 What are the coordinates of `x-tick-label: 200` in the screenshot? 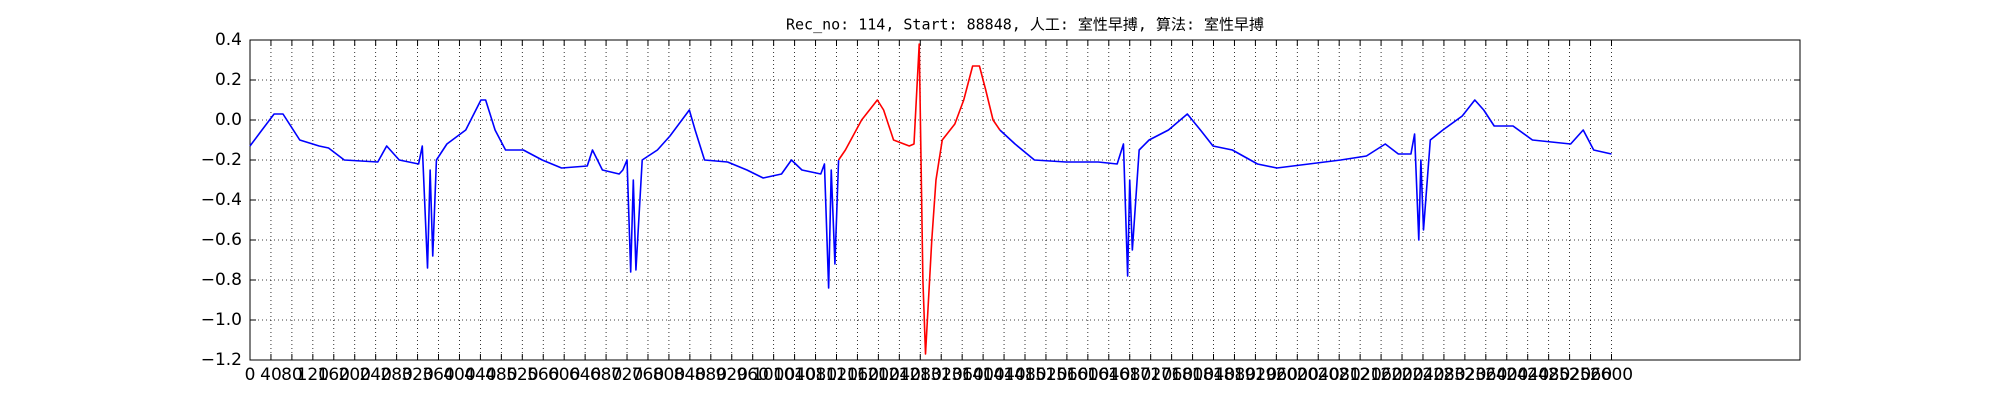 It's located at (355, 375).